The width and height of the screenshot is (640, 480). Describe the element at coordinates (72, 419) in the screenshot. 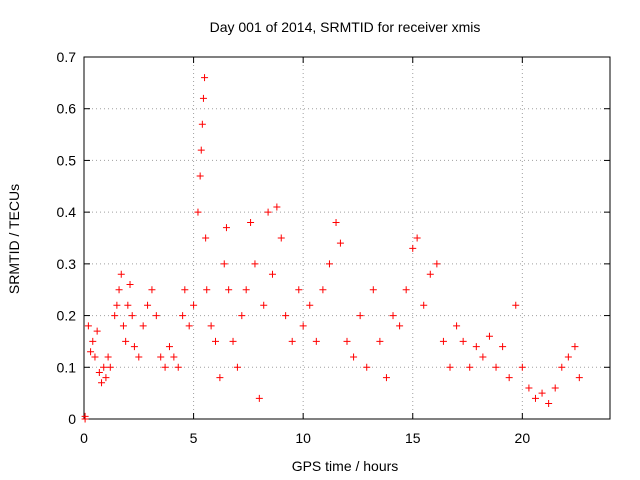

I see `y-tick-label: 0` at that location.